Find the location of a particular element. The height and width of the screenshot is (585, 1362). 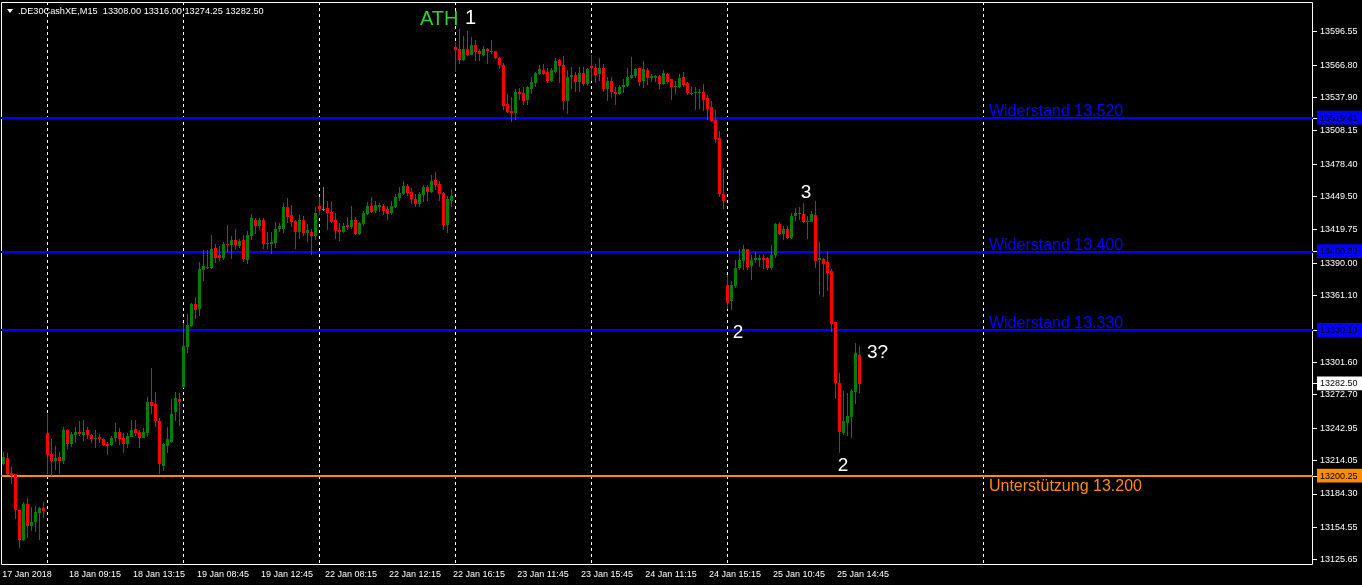

x-tick-label: 23 Jan 15:45 is located at coordinates (607, 573).